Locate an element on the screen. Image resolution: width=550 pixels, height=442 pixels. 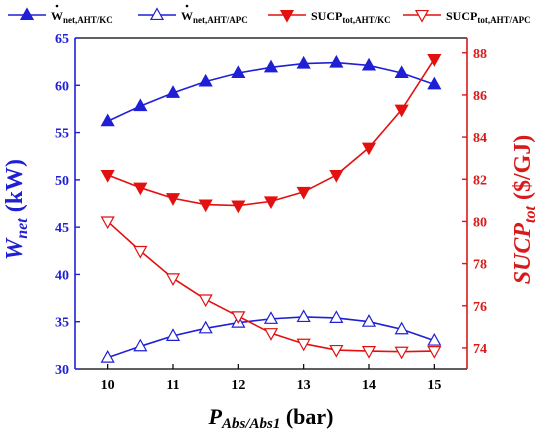
bottom-tick-label: 12 is located at coordinates (238, 385).